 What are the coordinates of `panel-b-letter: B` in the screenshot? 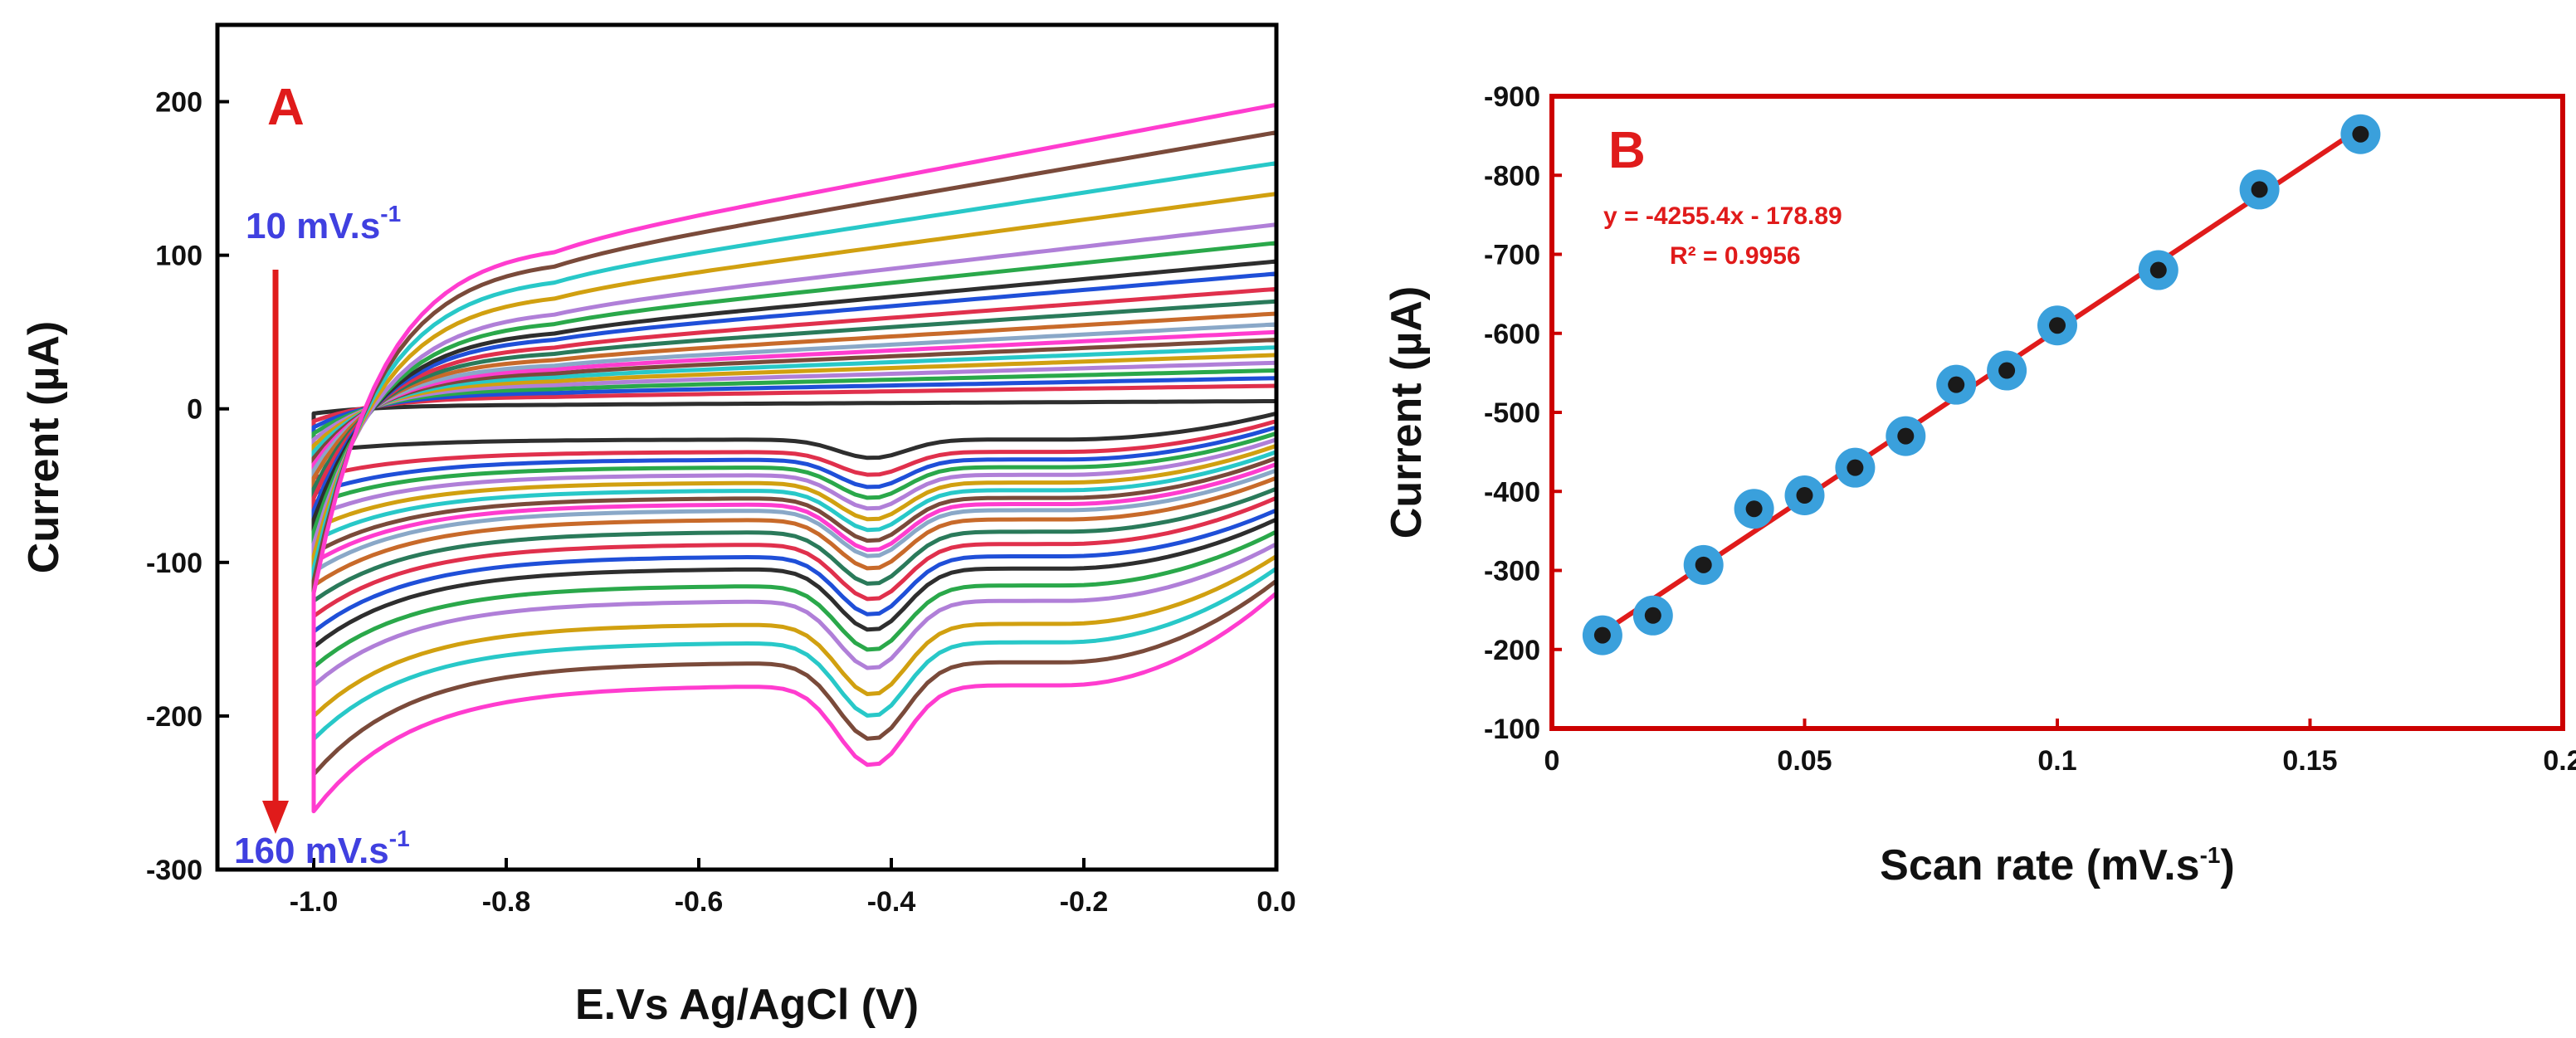 It's located at (1627, 150).